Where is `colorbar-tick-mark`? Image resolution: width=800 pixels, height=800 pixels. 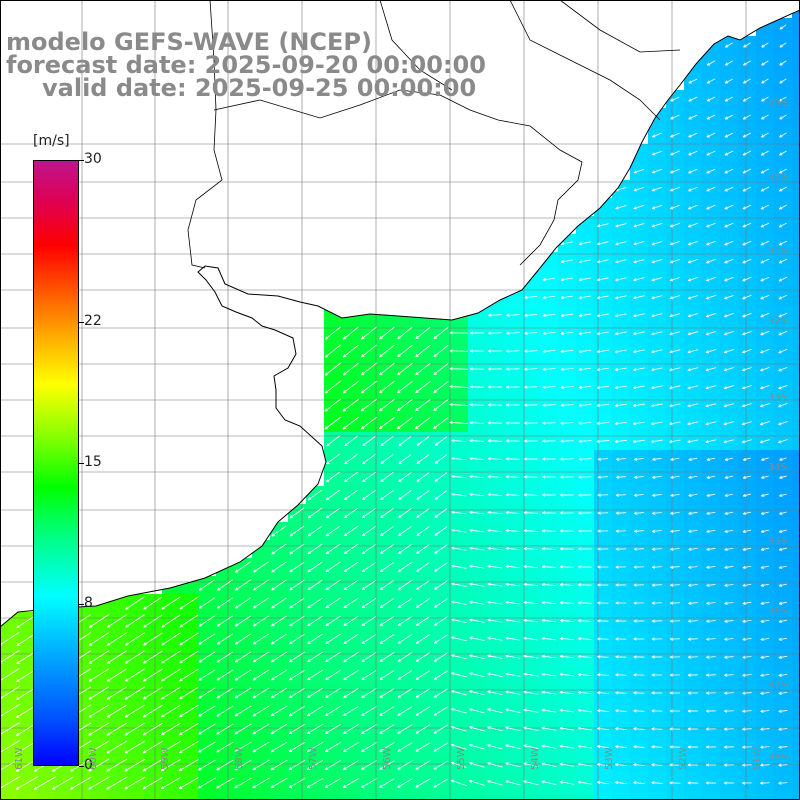 colorbar-tick-mark is located at coordinates (81, 605).